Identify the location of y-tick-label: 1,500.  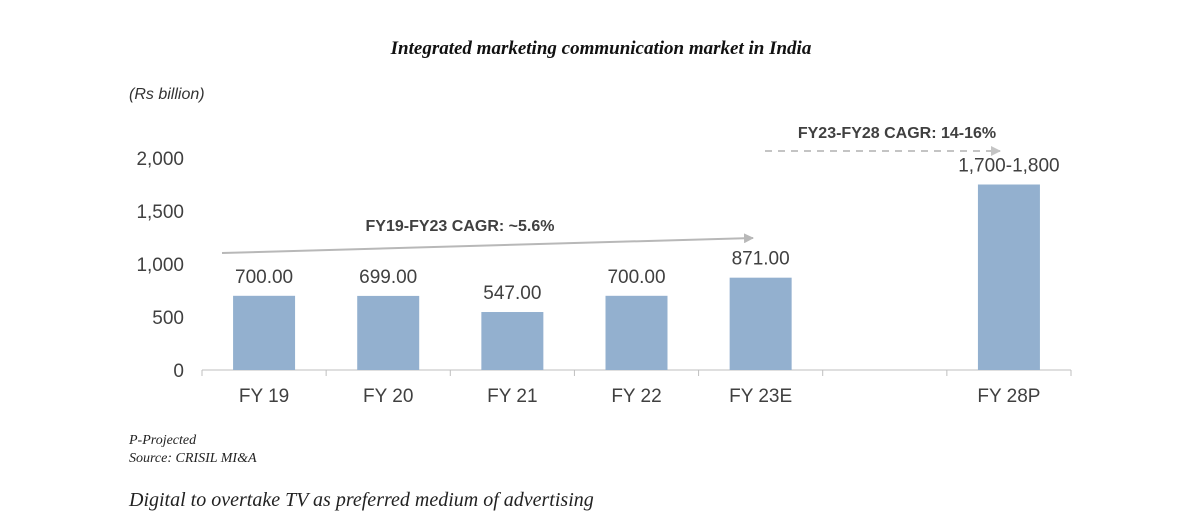
(160, 212).